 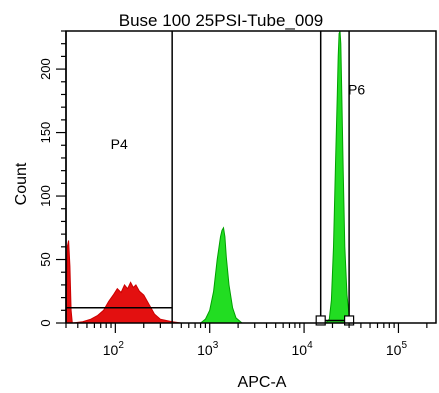 What do you see at coordinates (303, 349) in the screenshot?
I see `x-tick-label: 10⁴` at bounding box center [303, 349].